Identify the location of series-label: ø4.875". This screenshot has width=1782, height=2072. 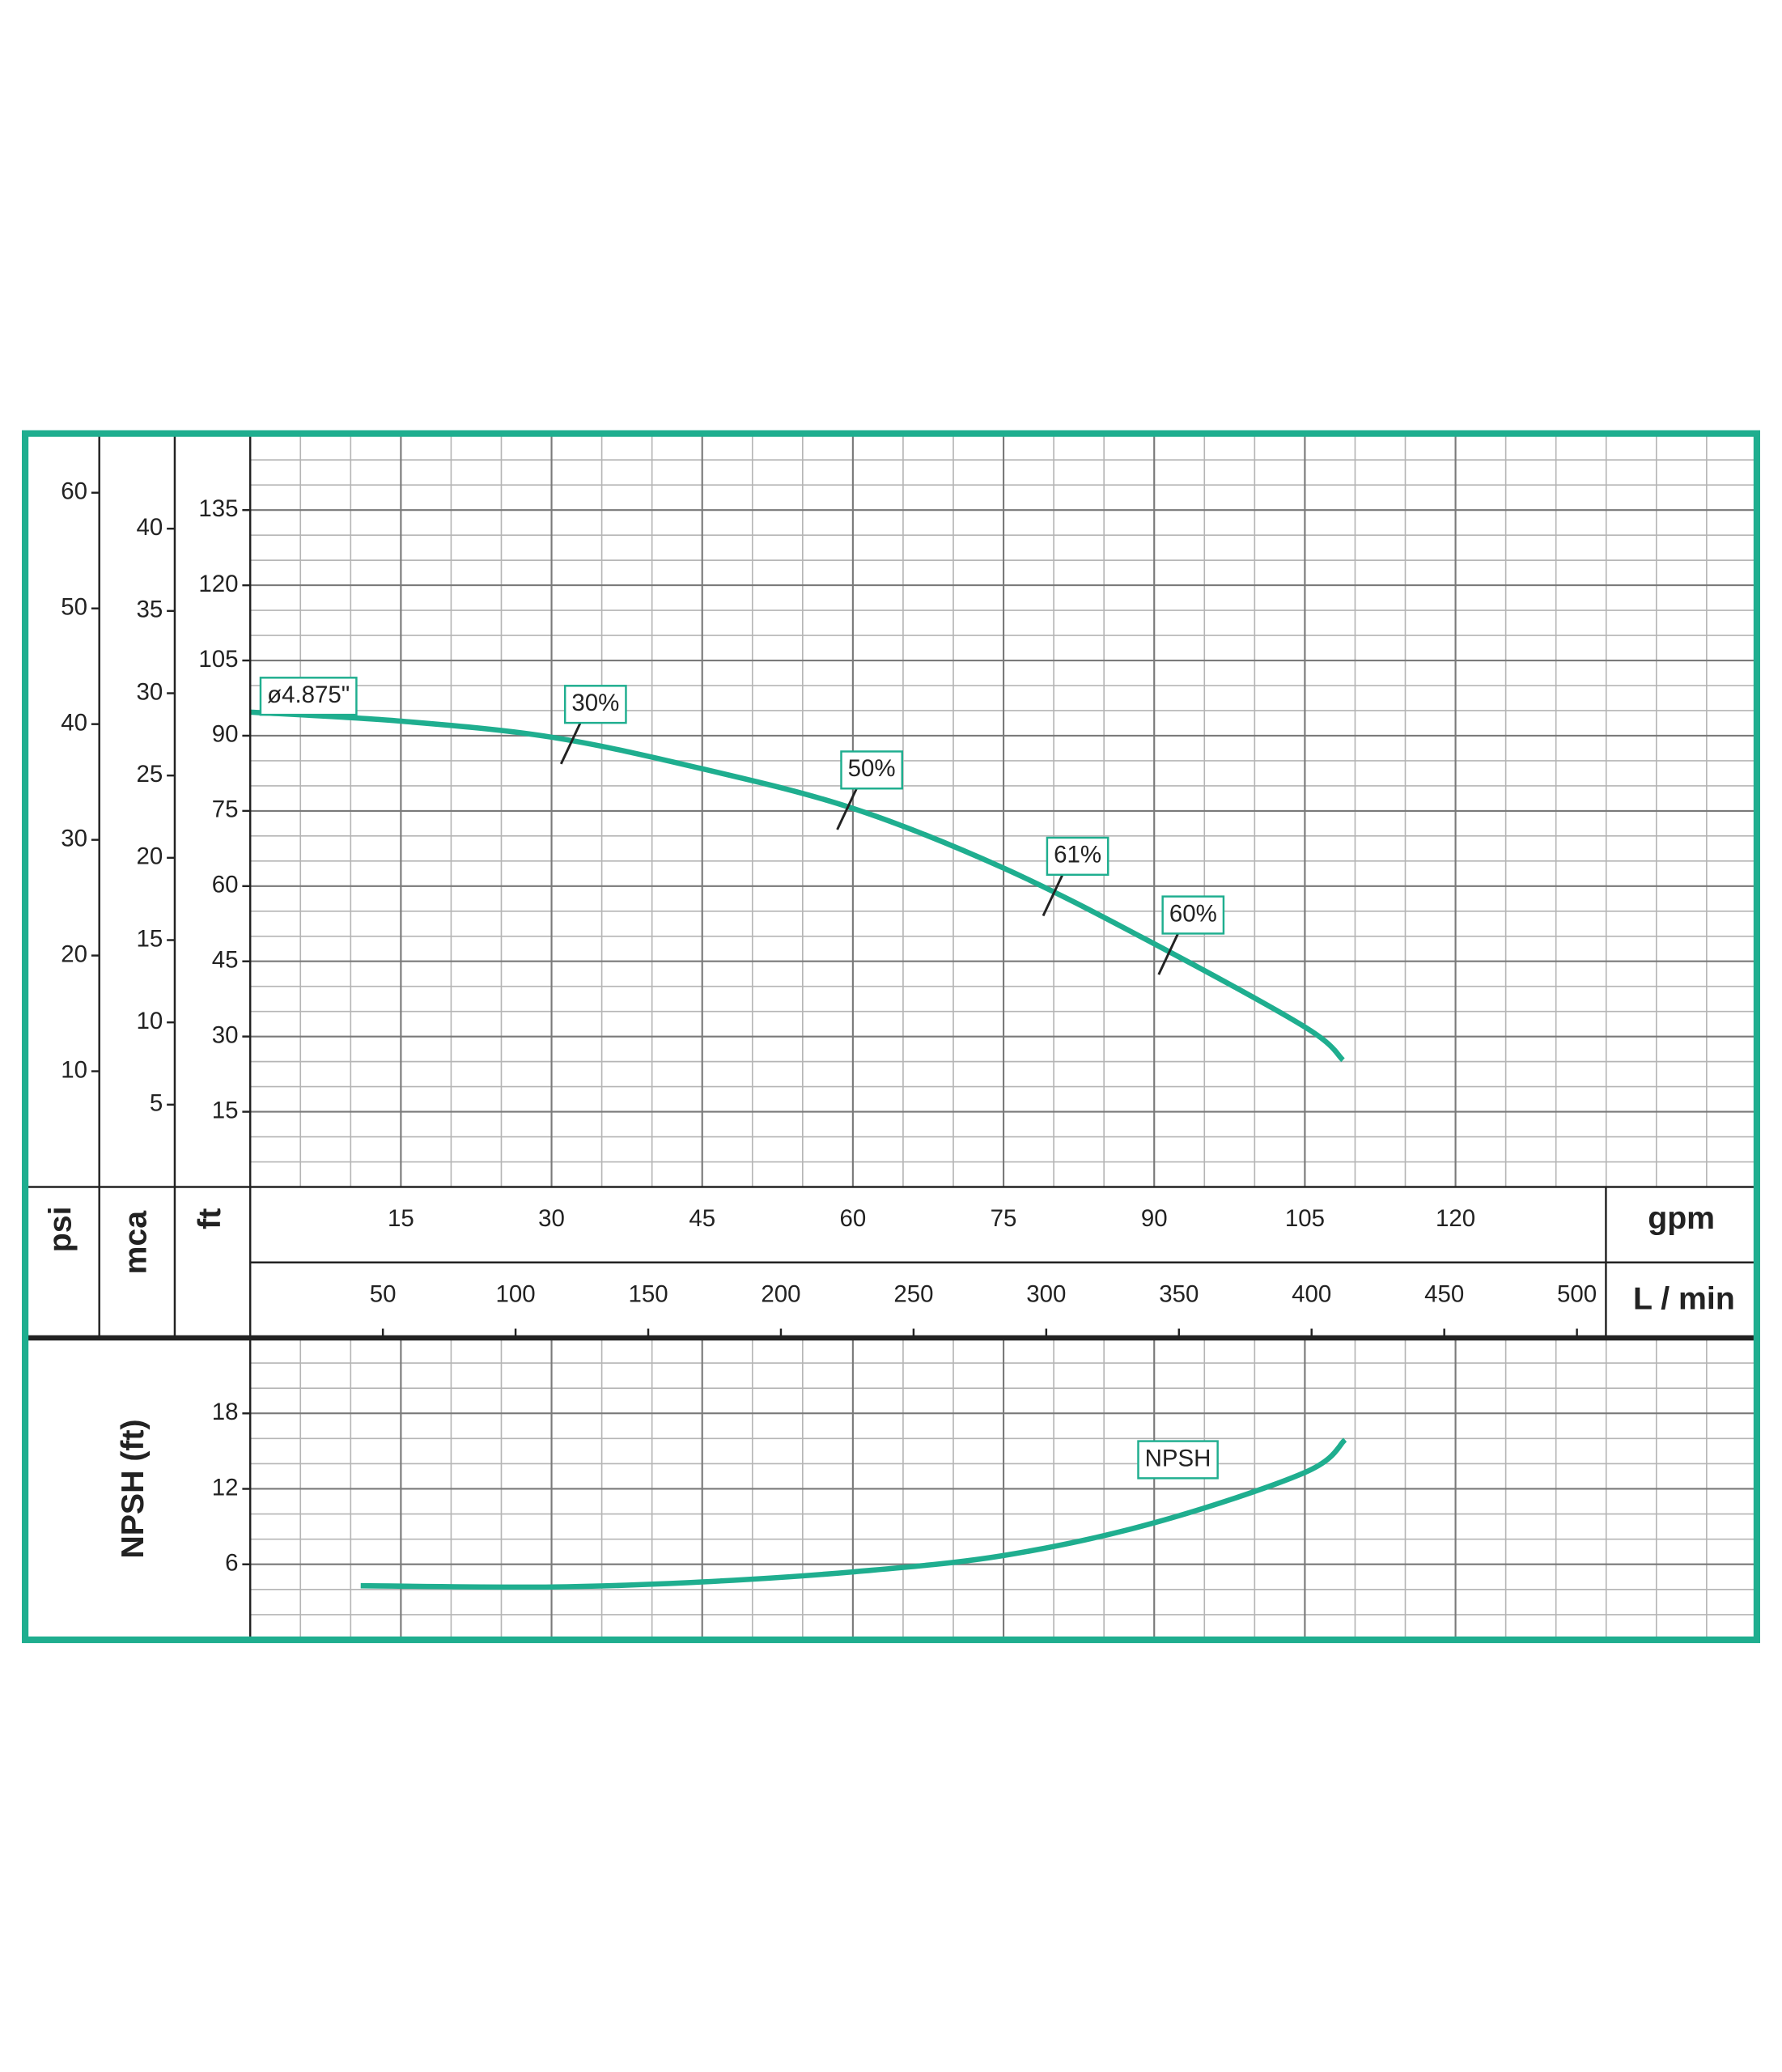
(308, 694).